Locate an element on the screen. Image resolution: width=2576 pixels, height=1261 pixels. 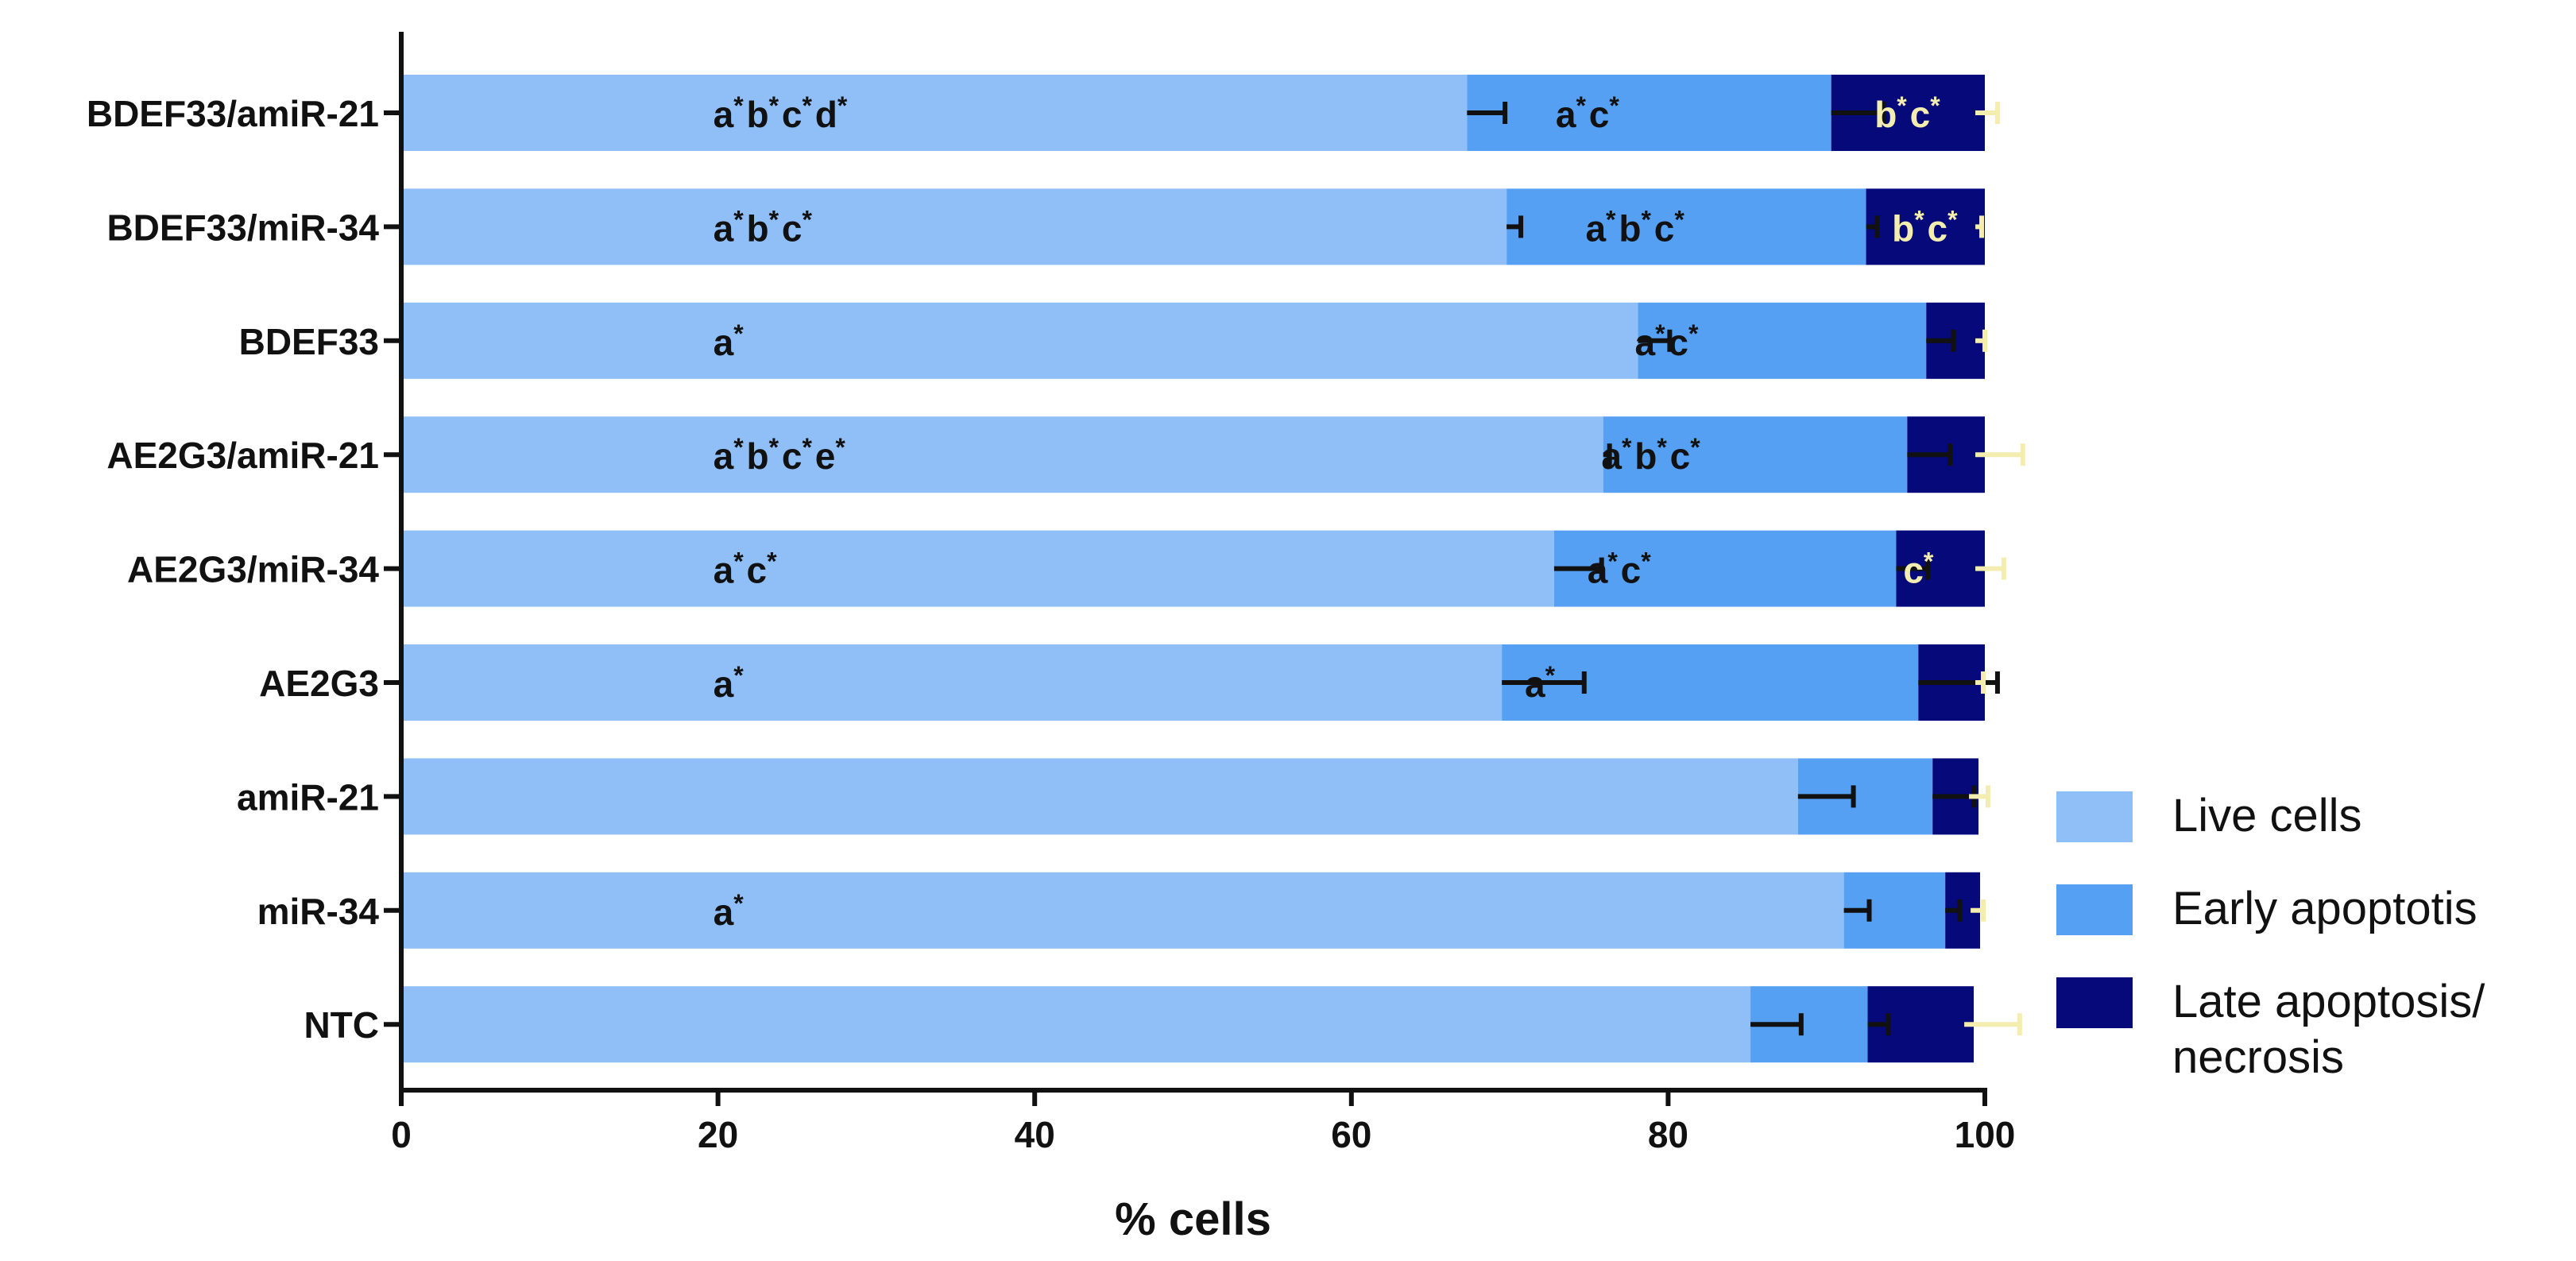
sig-live-1: a* b* c* is located at coordinates (764, 227).